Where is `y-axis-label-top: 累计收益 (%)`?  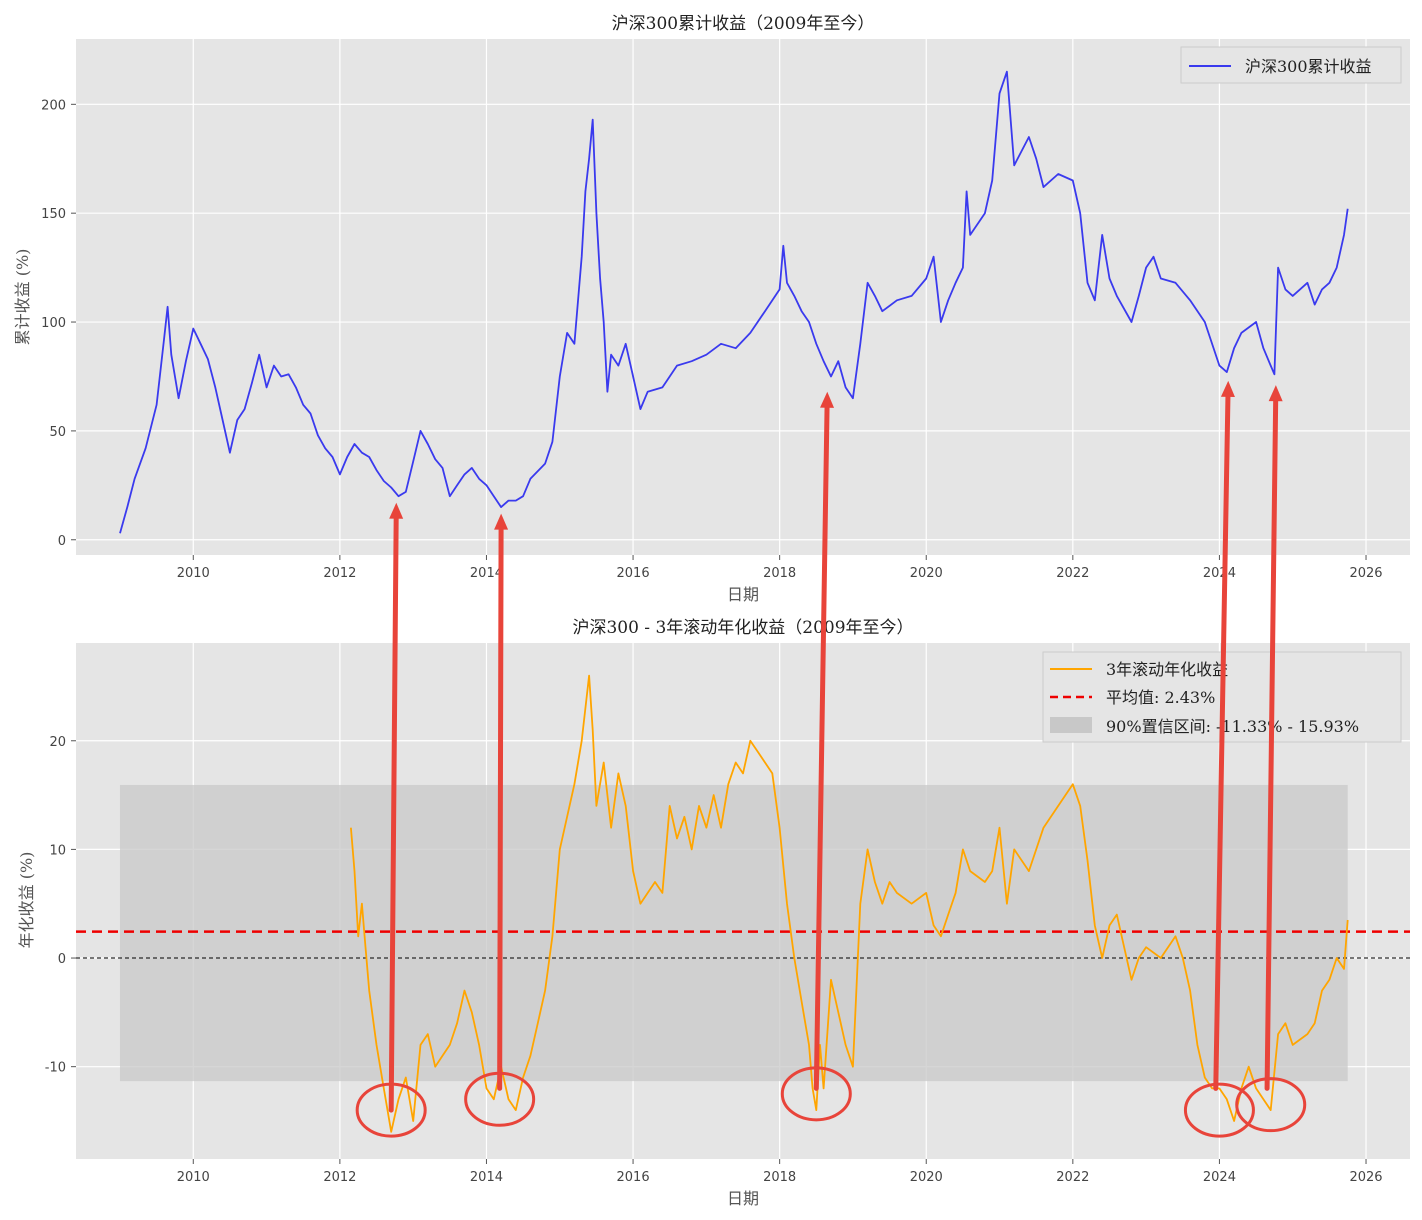 y-axis-label-top: 累计收益 (%) is located at coordinates (22, 297).